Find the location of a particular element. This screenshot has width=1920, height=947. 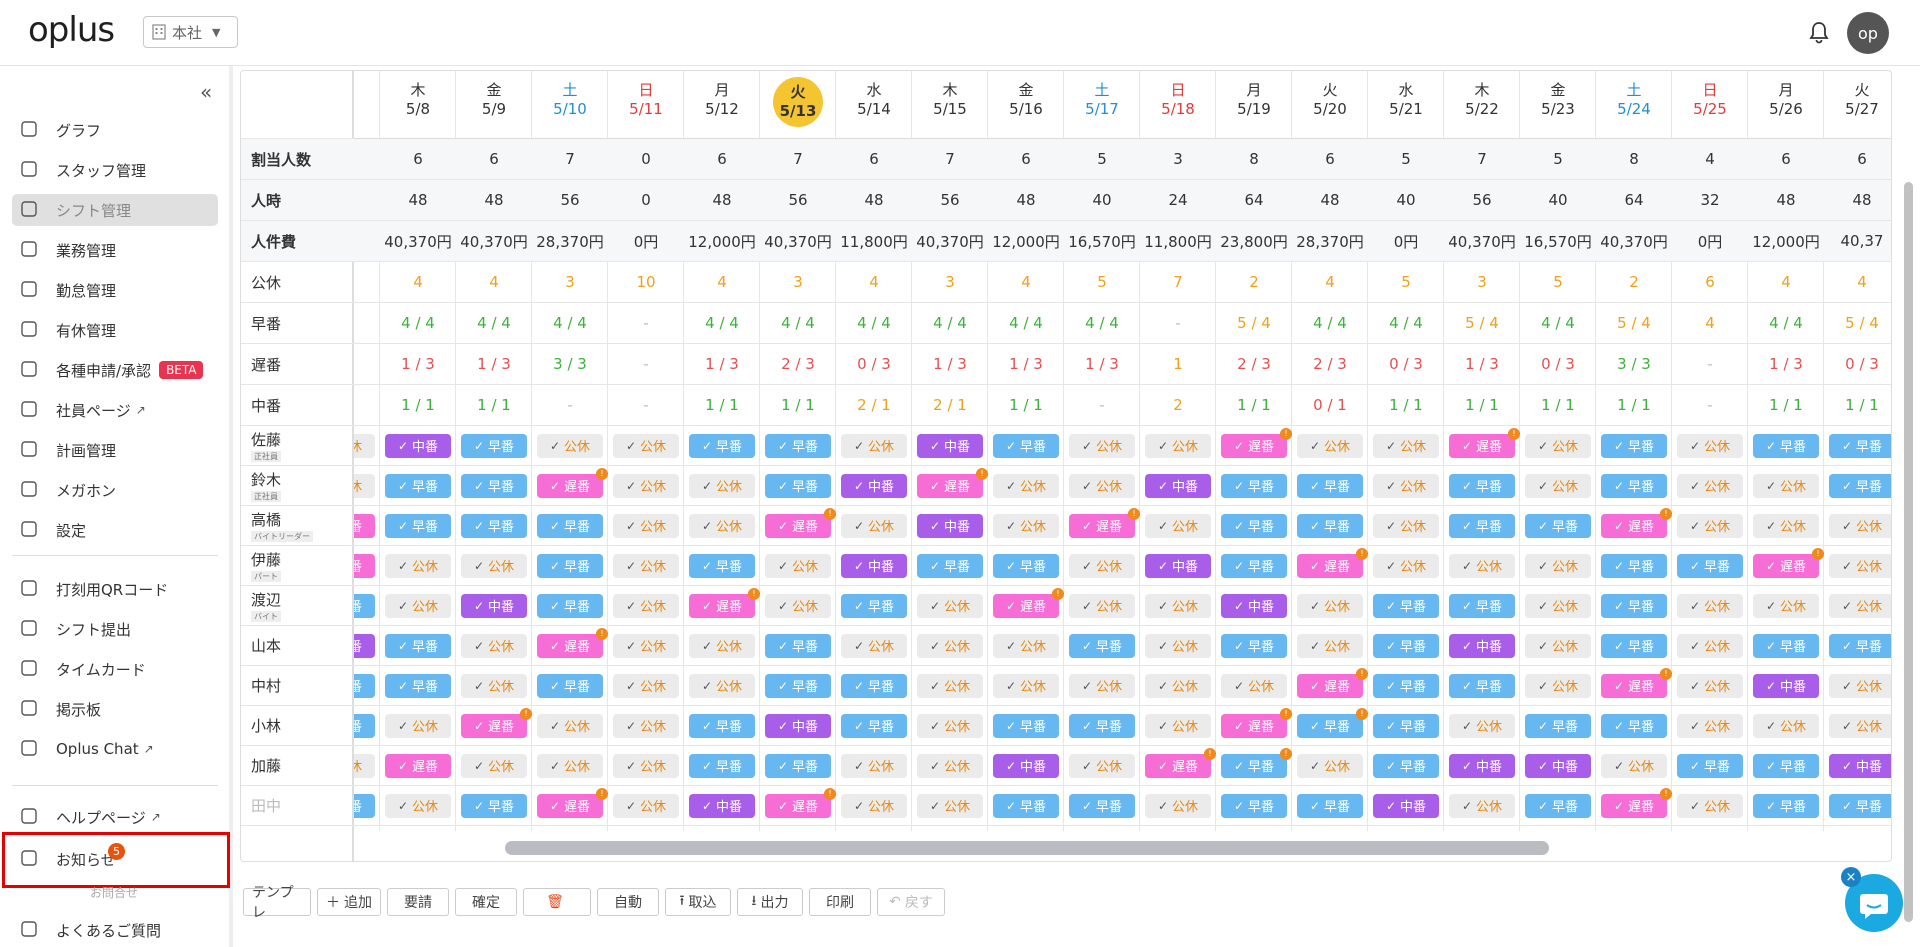

toolbar-button-5: 🗑 is located at coordinates (557, 902).